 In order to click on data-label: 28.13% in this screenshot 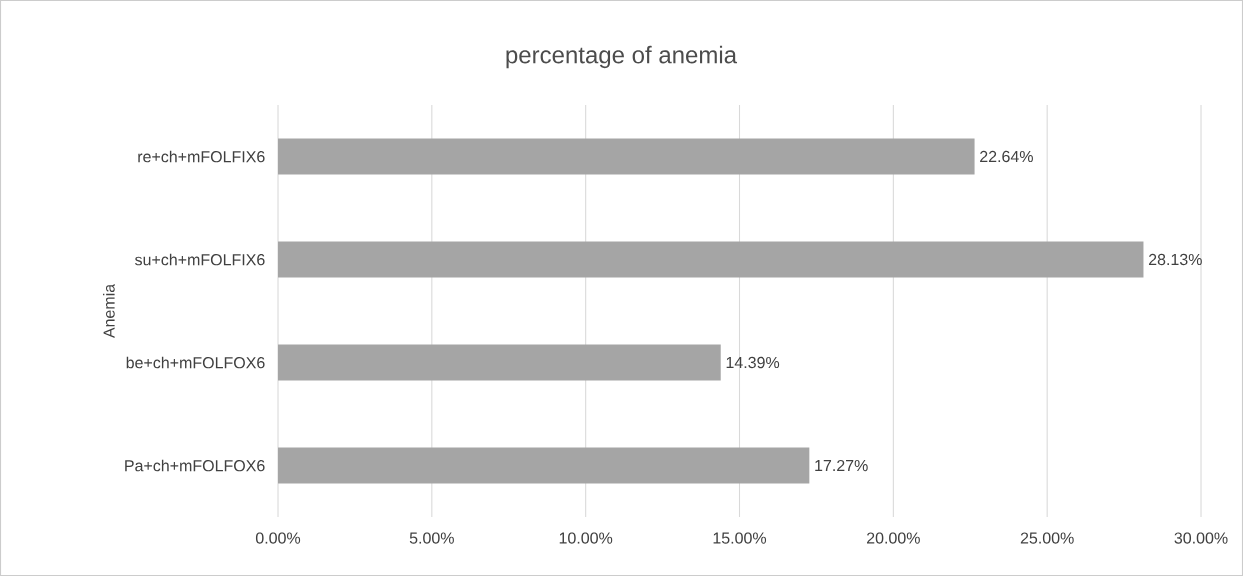, I will do `click(1175, 259)`.